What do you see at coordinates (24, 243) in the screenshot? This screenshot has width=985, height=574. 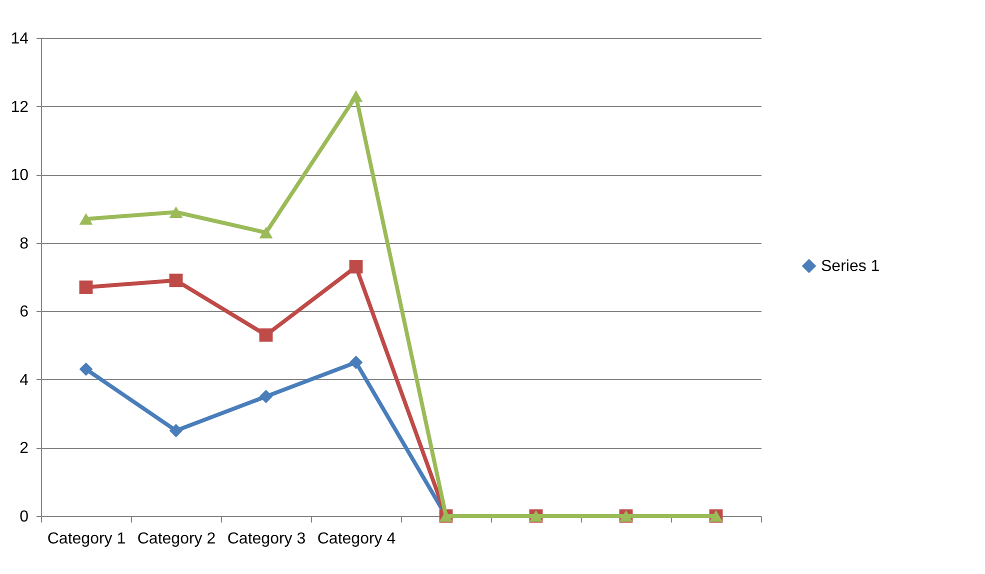 I see `y-tick-label: 8` at bounding box center [24, 243].